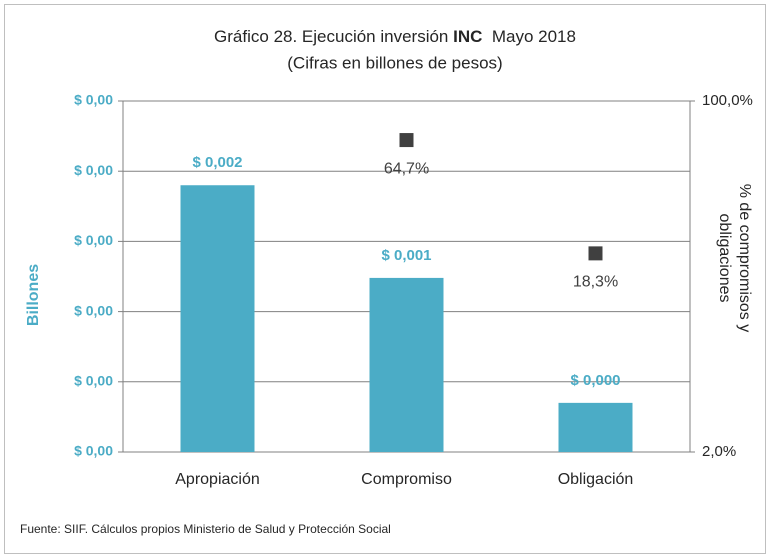 The width and height of the screenshot is (770, 558). Describe the element at coordinates (333, 36) in the screenshot. I see `title-part: Gráfico 28. Ejecución inversión` at that location.